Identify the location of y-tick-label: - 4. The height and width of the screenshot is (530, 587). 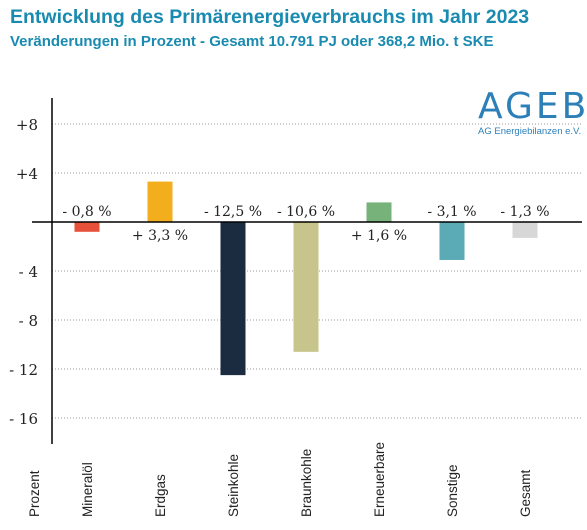
(28, 272).